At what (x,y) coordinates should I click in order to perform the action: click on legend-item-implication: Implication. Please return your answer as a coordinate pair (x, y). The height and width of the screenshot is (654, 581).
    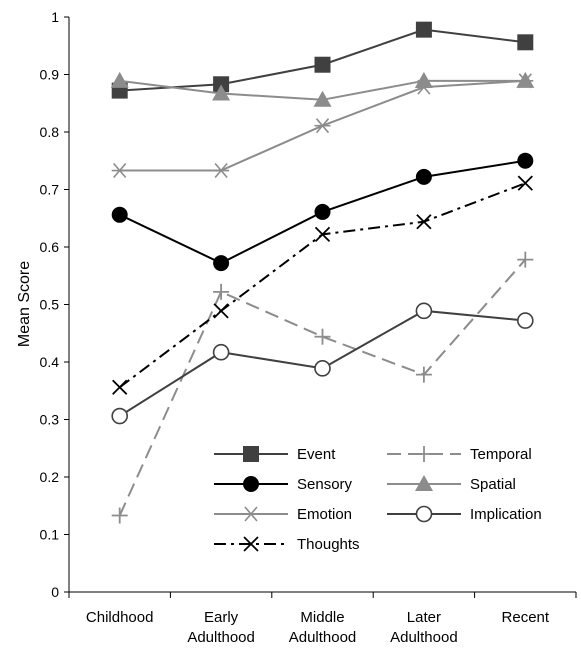
    Looking at the image, I should click on (464, 514).